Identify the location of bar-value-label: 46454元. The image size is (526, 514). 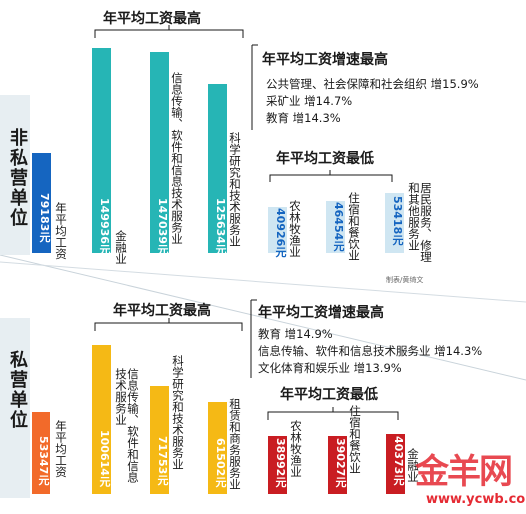
(338, 227).